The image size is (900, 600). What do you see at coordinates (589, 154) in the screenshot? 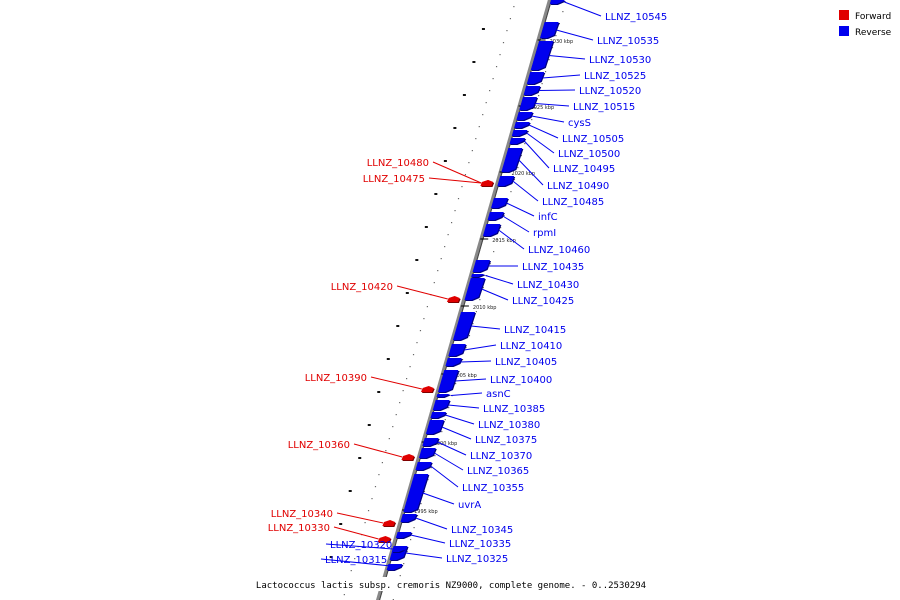
I see `gene-label-llnz_10500: LLNZ_10500` at bounding box center [589, 154].